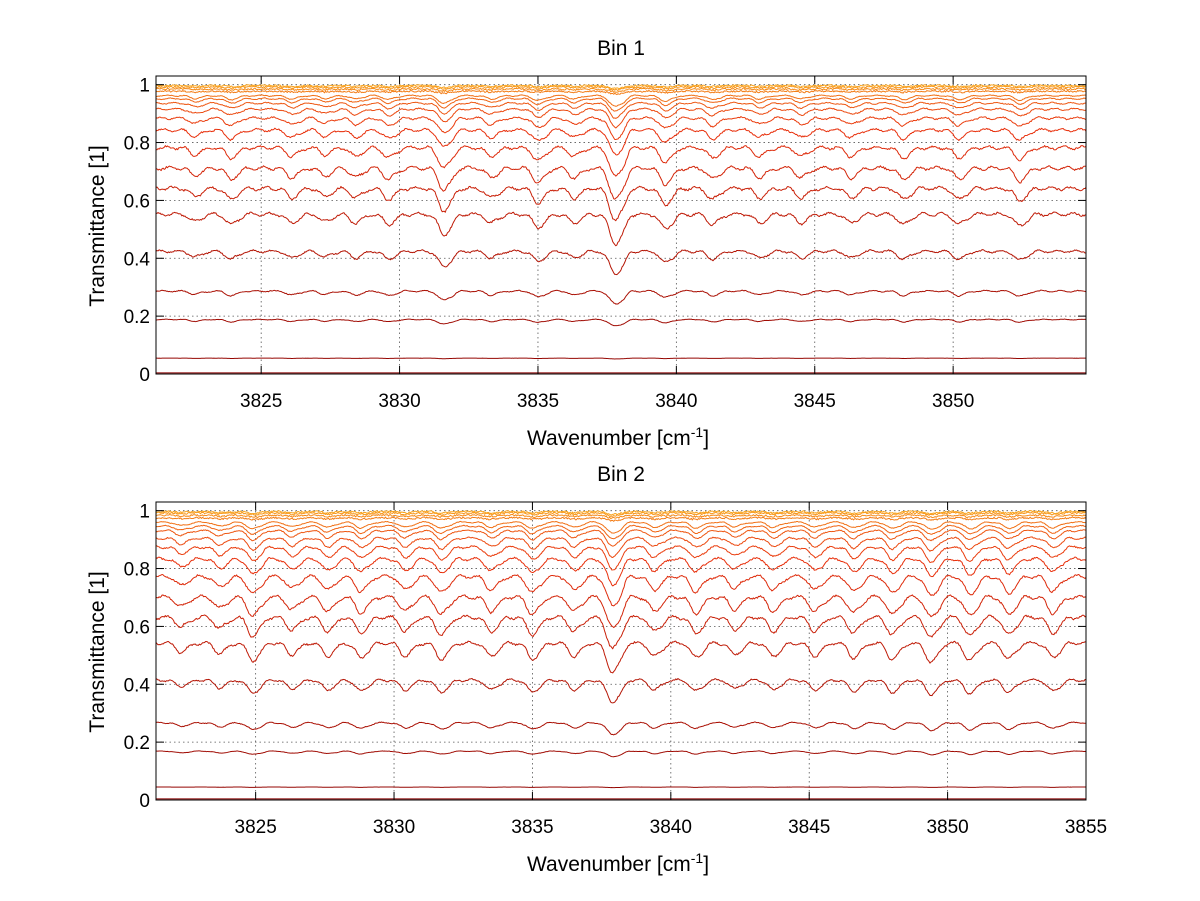  What do you see at coordinates (621, 474) in the screenshot?
I see `plot-title: Bin 2` at bounding box center [621, 474].